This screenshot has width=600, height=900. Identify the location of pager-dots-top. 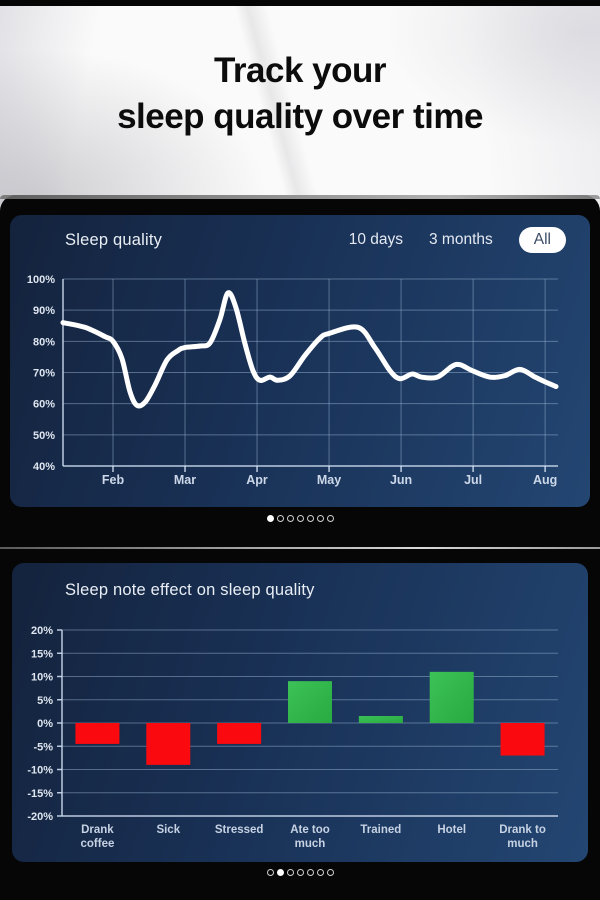
(300, 518).